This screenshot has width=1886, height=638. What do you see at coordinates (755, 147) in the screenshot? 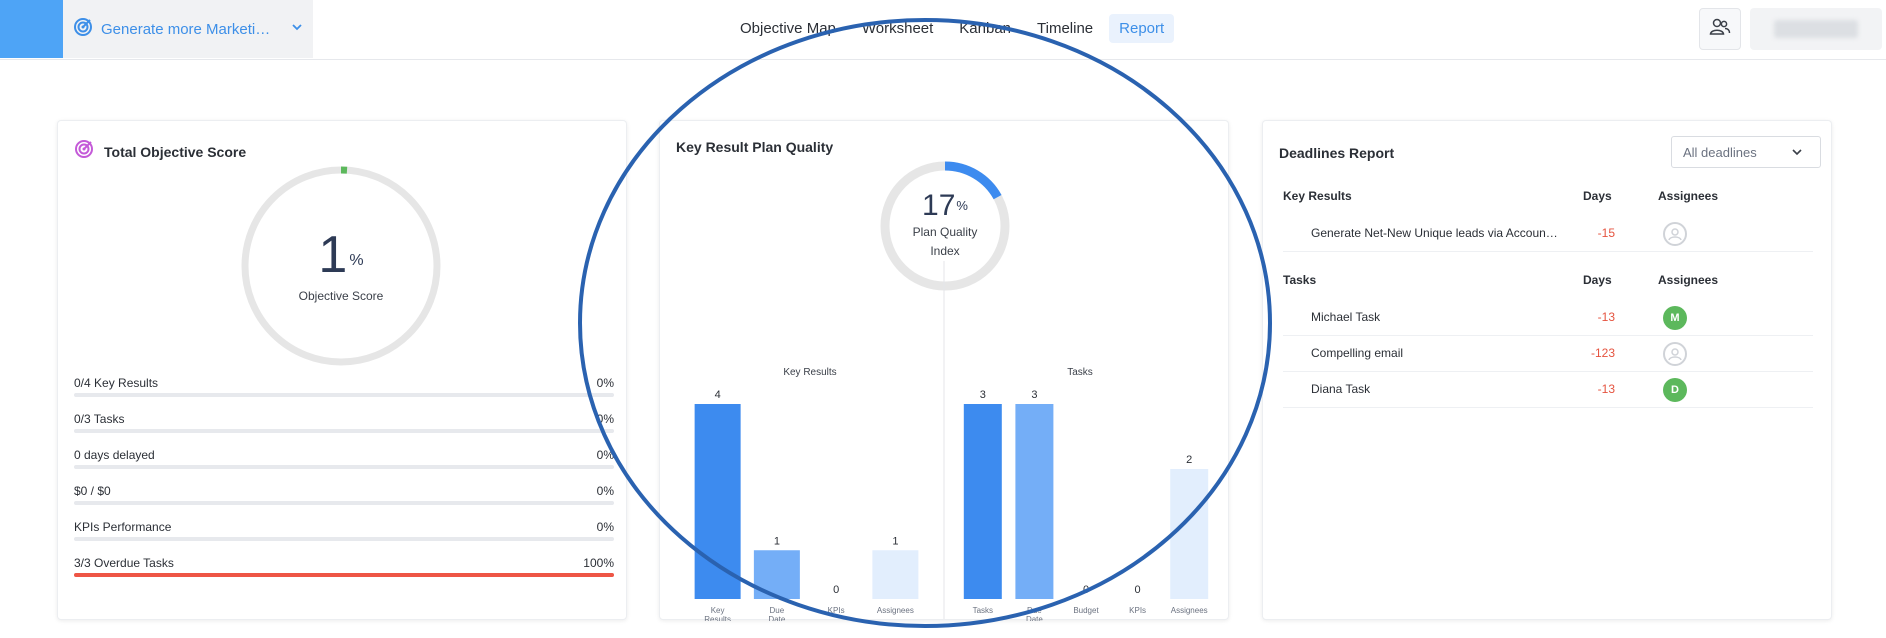
I see `quality-card-title: Key Result Plan Quality` at bounding box center [755, 147].